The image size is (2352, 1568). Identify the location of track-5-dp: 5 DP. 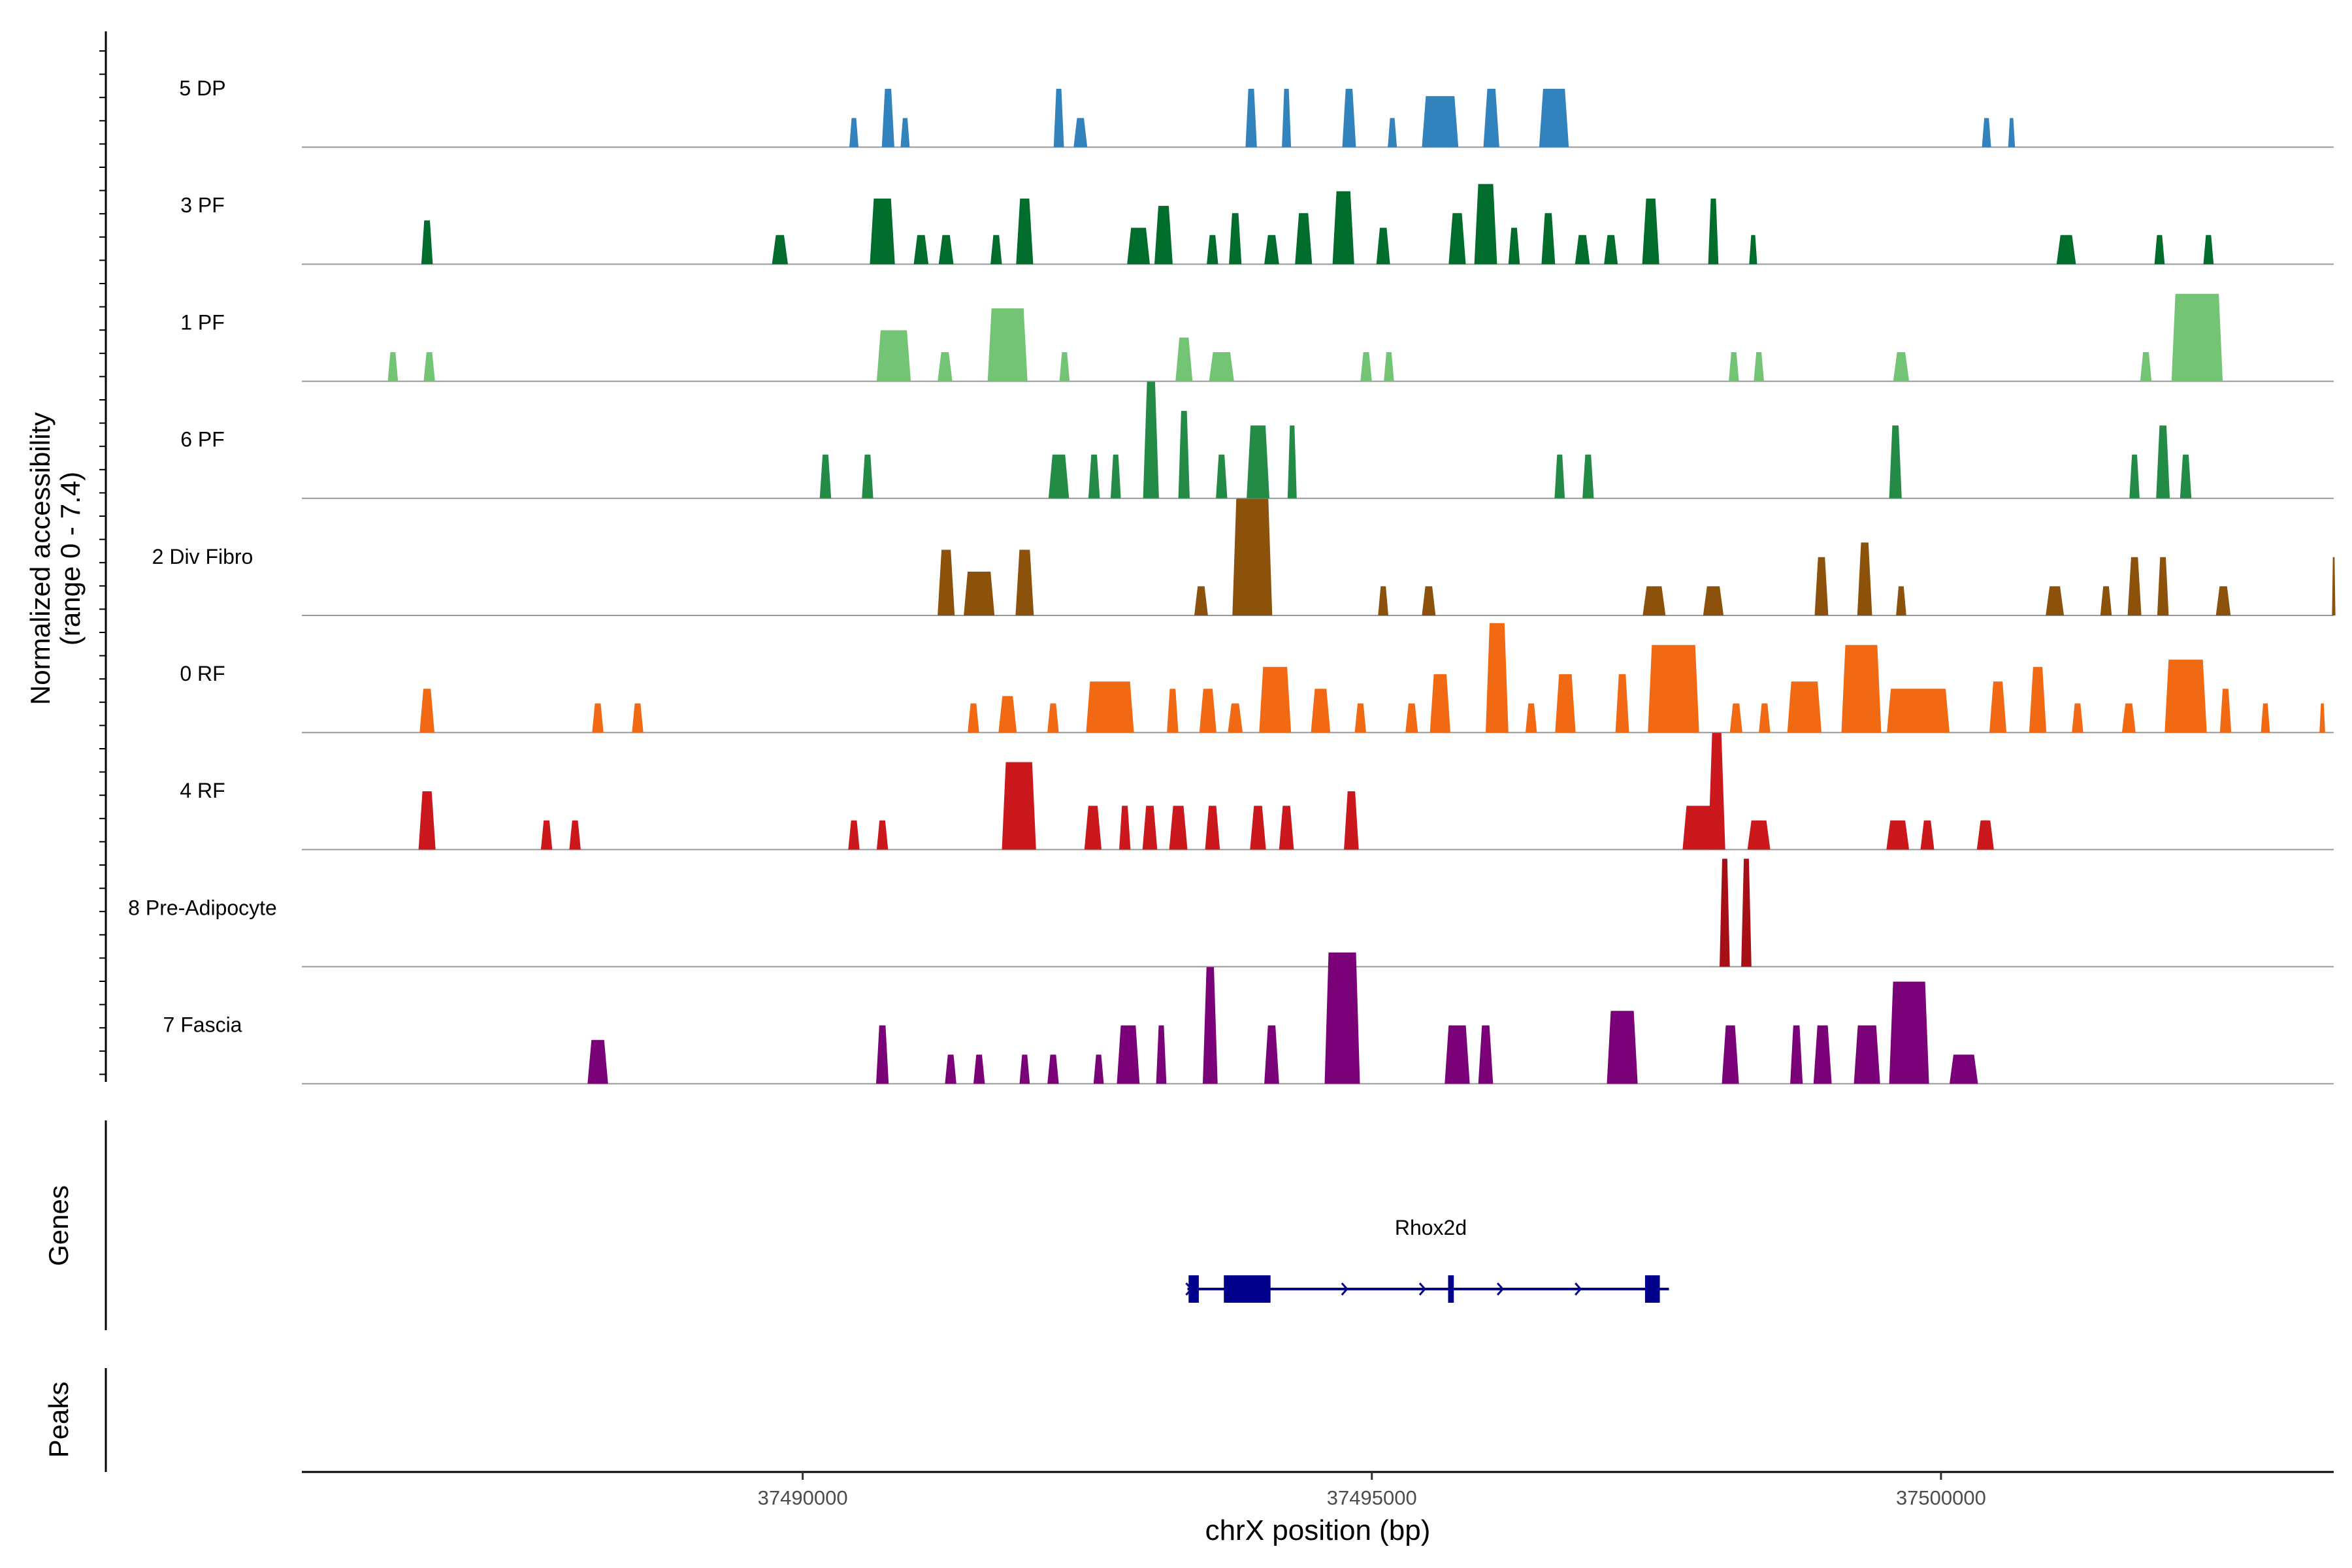
(1256, 112).